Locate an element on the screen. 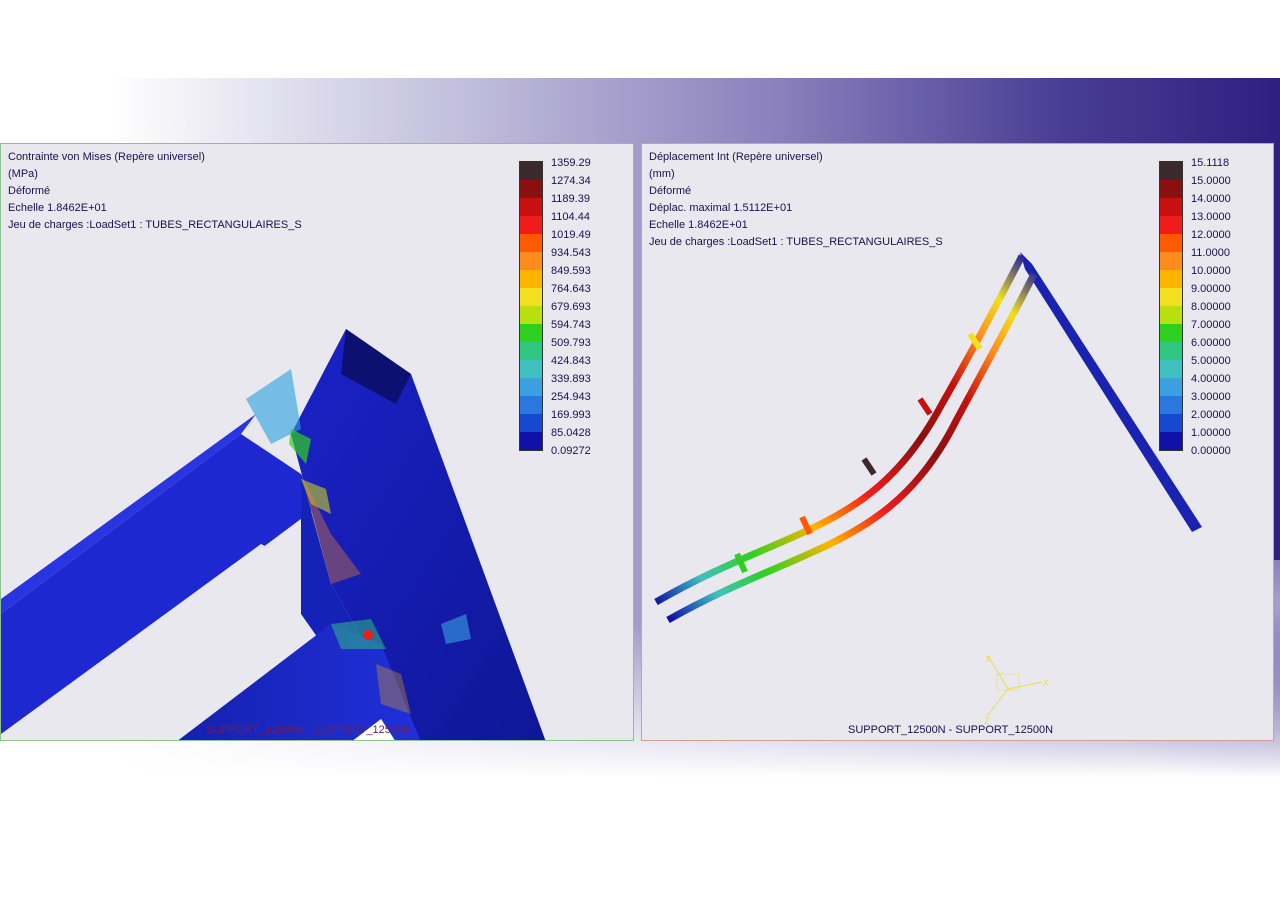 This screenshot has width=1280, height=905. tube-opening is located at coordinates (376, 366).